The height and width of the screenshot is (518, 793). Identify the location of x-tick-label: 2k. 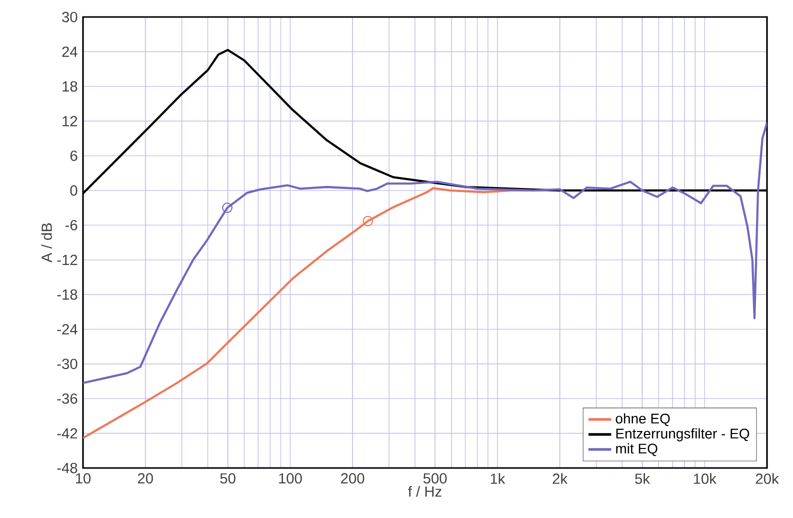
(560, 478).